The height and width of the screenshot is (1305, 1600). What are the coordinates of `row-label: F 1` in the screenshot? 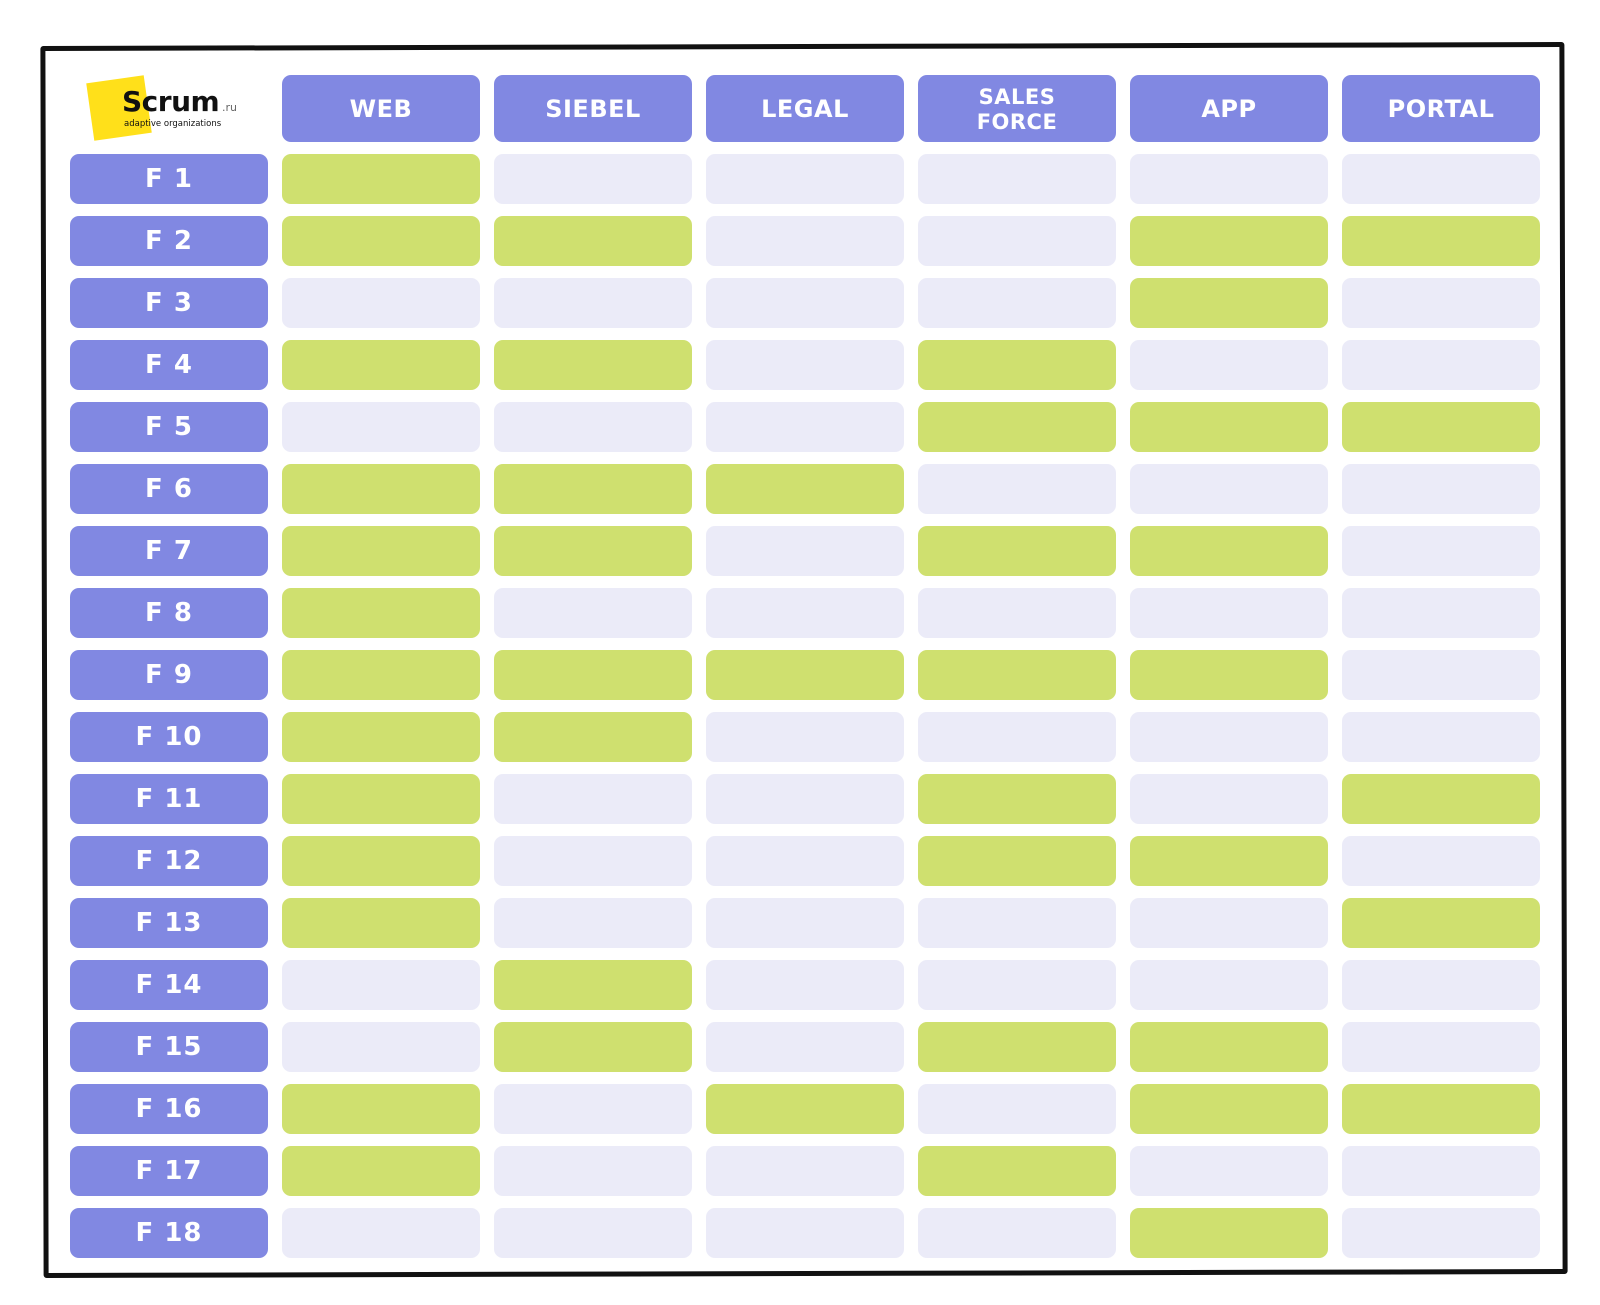 It's located at (169, 179).